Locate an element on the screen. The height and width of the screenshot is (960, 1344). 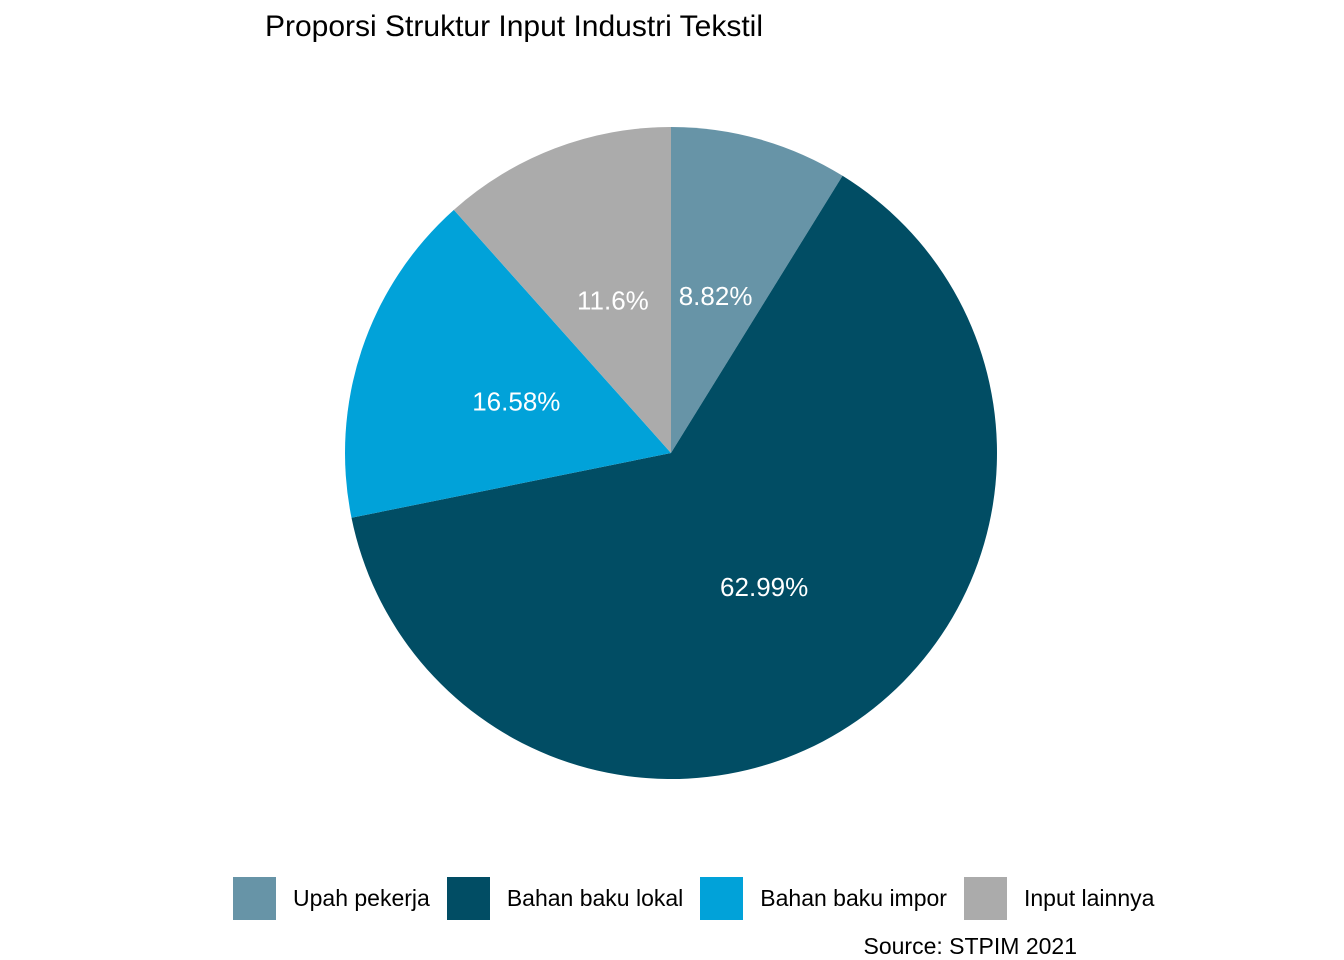
legend-label: Bahan baku impor is located at coordinates (853, 898).